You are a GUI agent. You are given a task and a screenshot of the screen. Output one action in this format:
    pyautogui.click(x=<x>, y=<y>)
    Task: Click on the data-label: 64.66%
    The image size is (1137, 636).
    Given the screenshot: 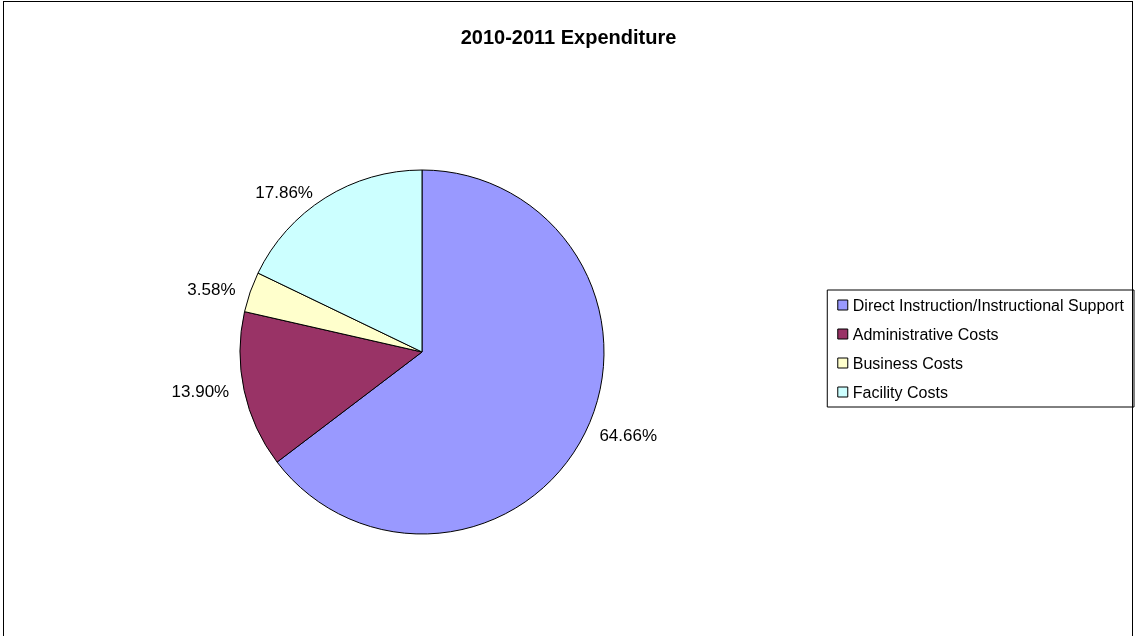 What is the action you would take?
    pyautogui.click(x=628, y=436)
    